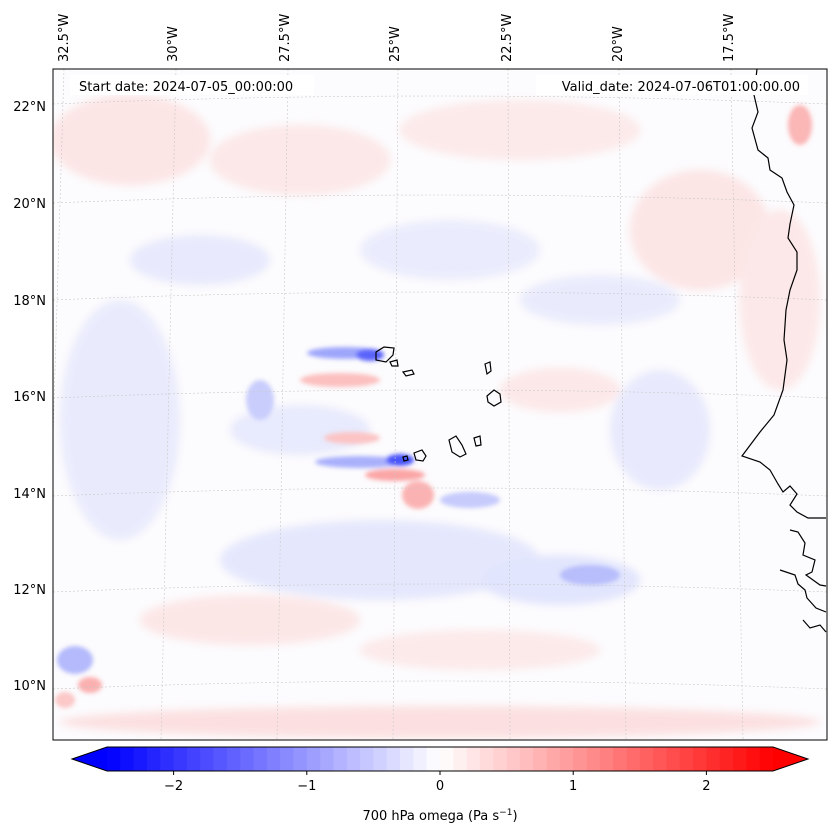 This screenshot has height=839, width=837. What do you see at coordinates (173, 44) in the screenshot?
I see `lon-label: 30°W` at bounding box center [173, 44].